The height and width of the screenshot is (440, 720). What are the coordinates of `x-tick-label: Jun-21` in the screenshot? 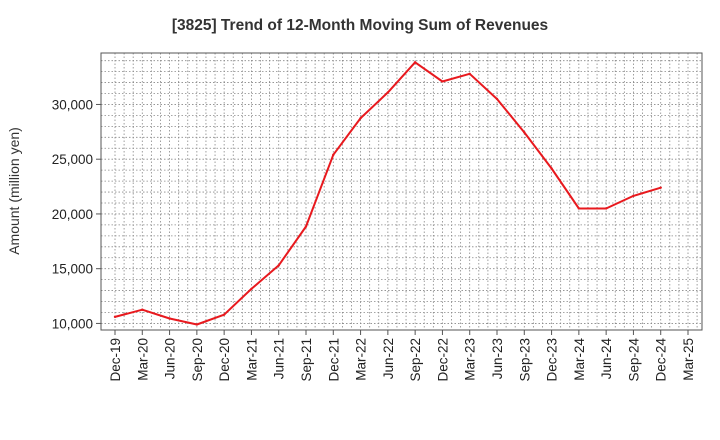 It's located at (279, 358).